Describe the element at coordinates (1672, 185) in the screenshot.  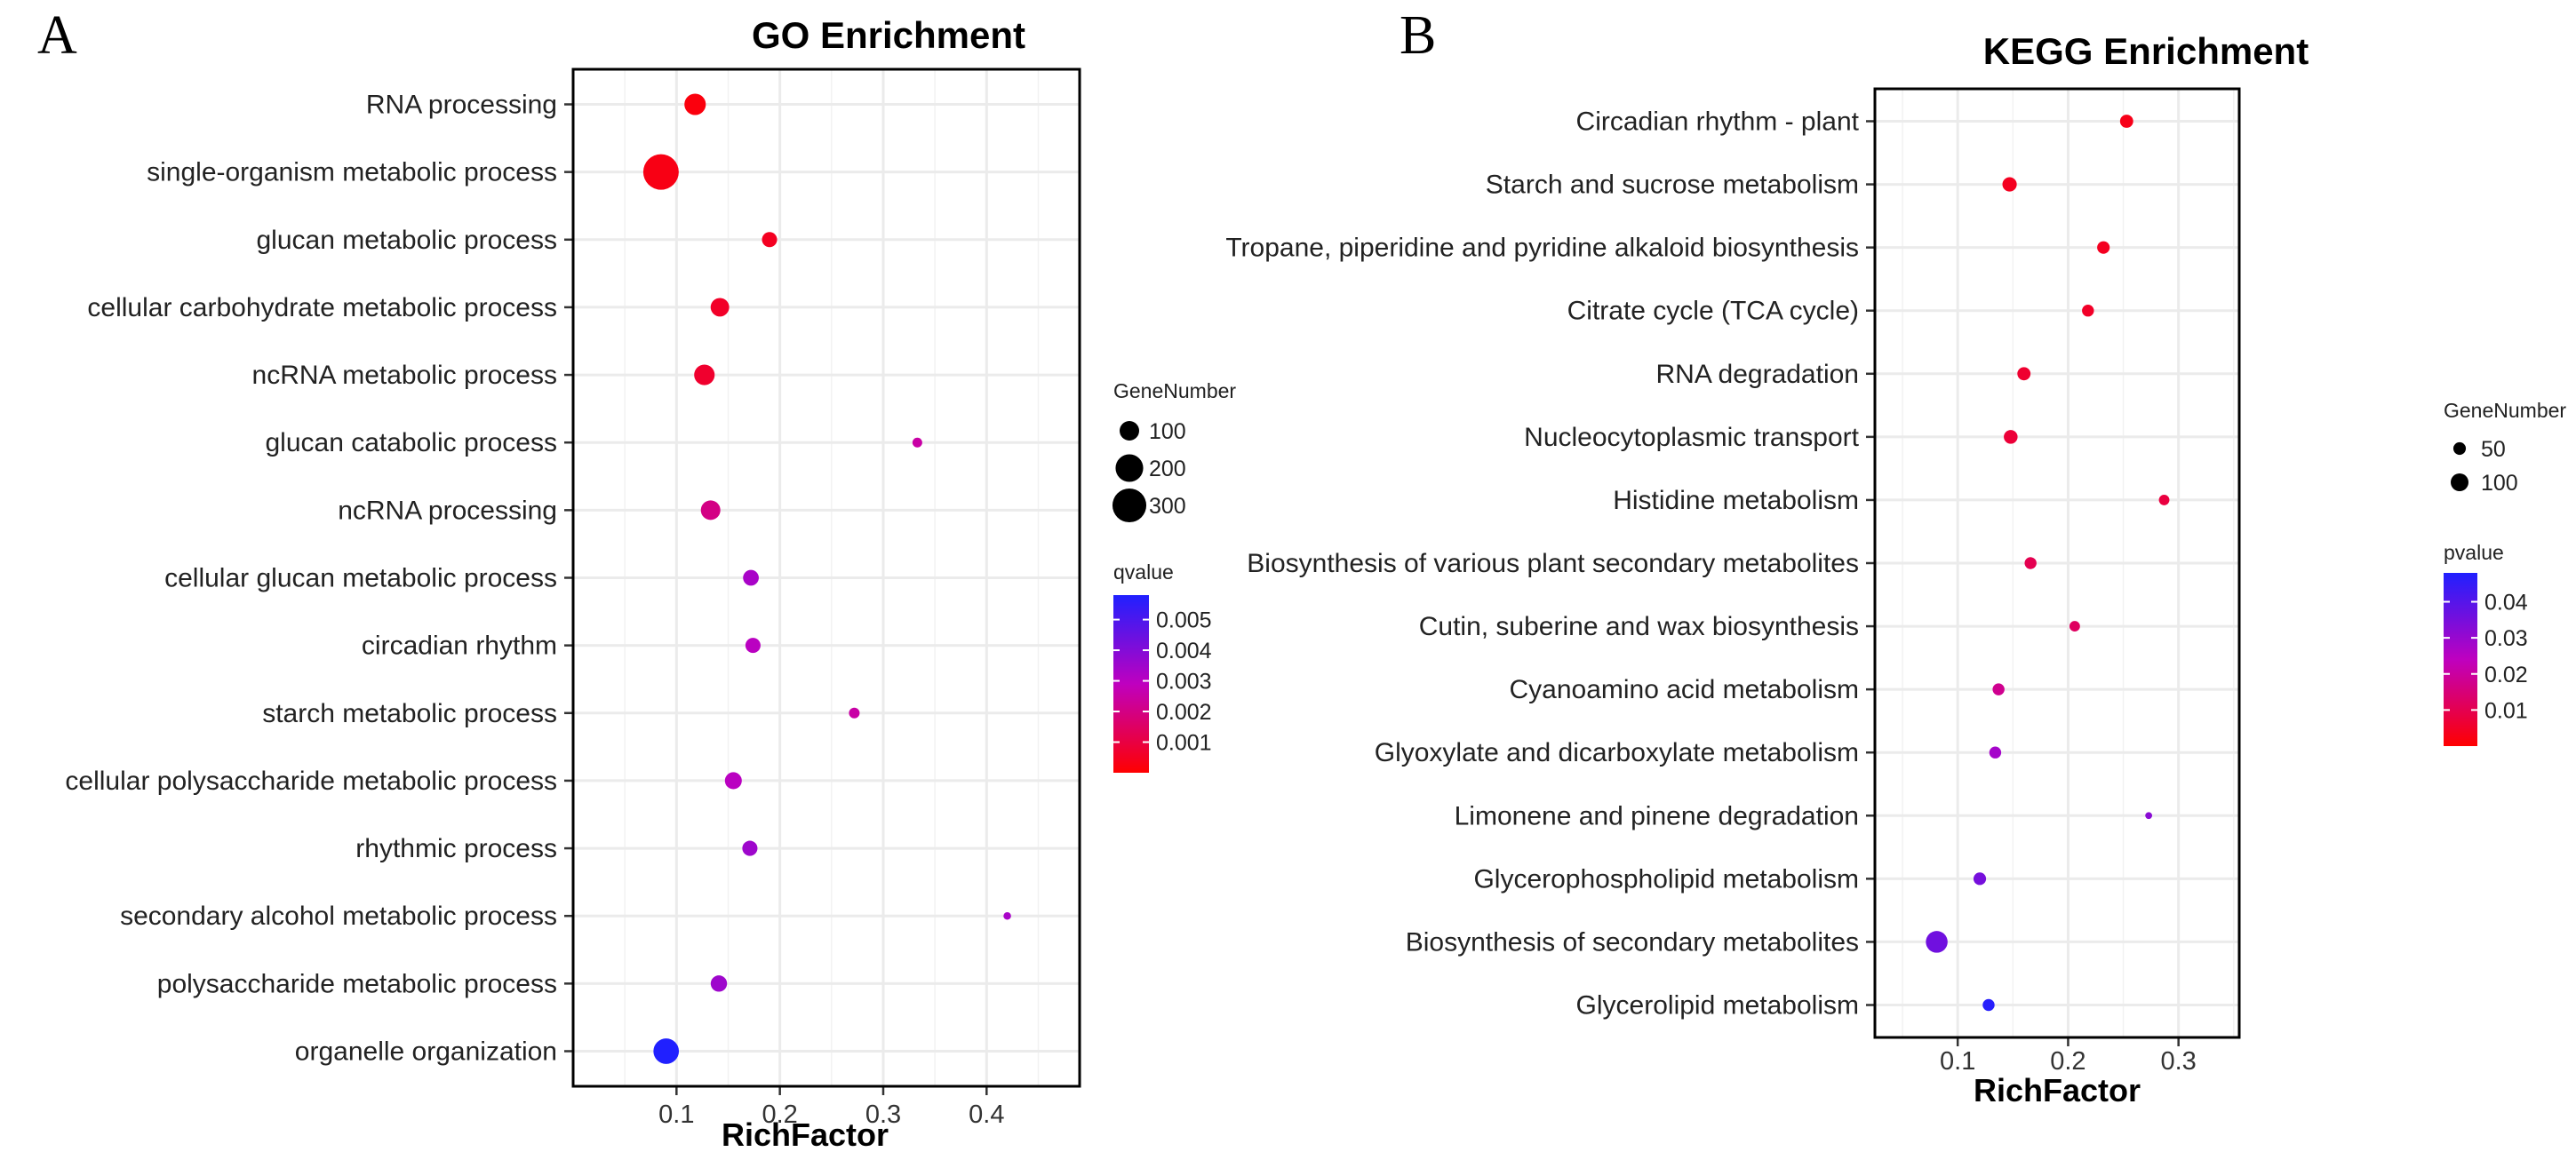
I see `category-label: Starch and sucrose metabolism` at that location.